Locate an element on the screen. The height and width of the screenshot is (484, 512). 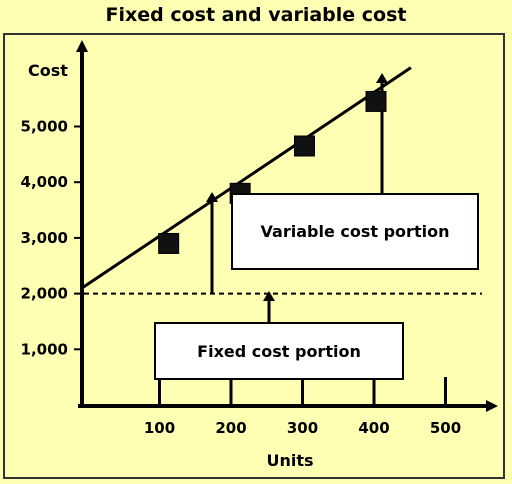
fixed-arrow-head is located at coordinates (269, 296).